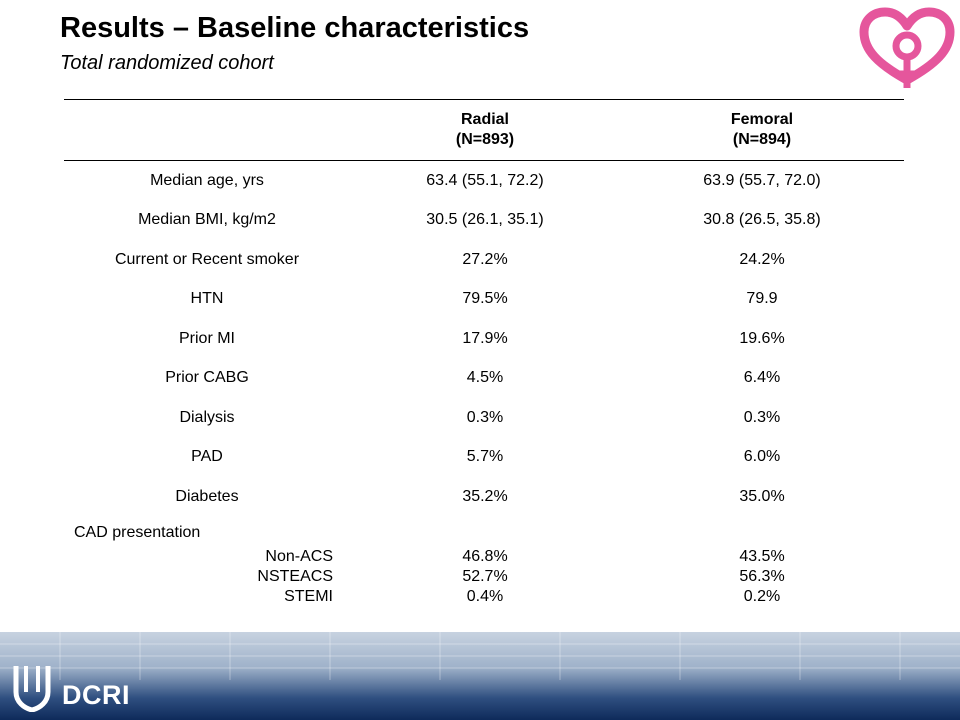  I want to click on femoral-value: 30.8 (26.5, 35.8), so click(762, 220).